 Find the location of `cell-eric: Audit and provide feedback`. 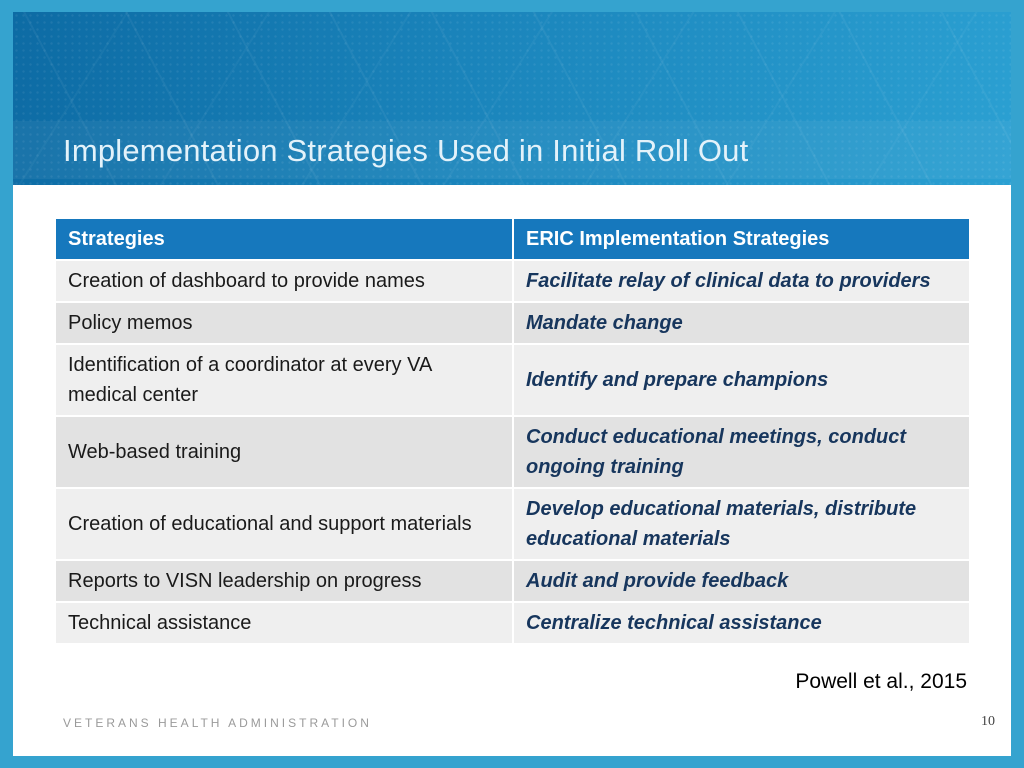

cell-eric: Audit and provide feedback is located at coordinates (741, 581).